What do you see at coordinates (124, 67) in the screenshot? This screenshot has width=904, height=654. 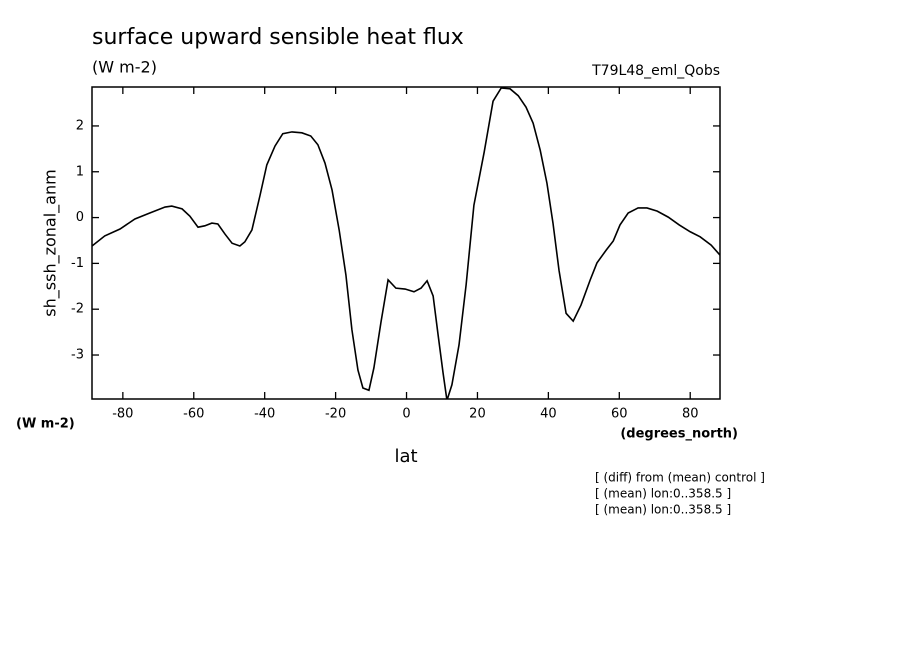 I see `subtitle: (W m-2)` at bounding box center [124, 67].